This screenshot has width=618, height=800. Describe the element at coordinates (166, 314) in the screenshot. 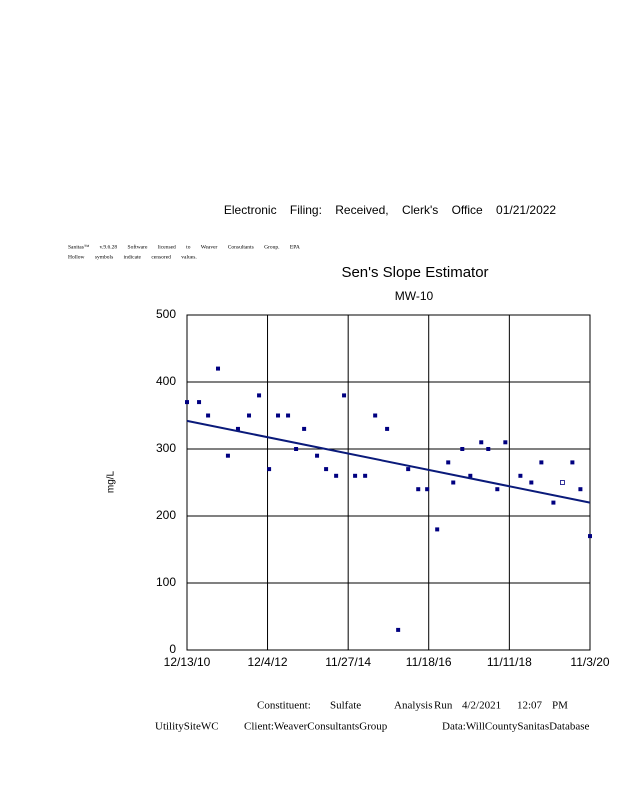

I see `y-tick-label: 500` at that location.